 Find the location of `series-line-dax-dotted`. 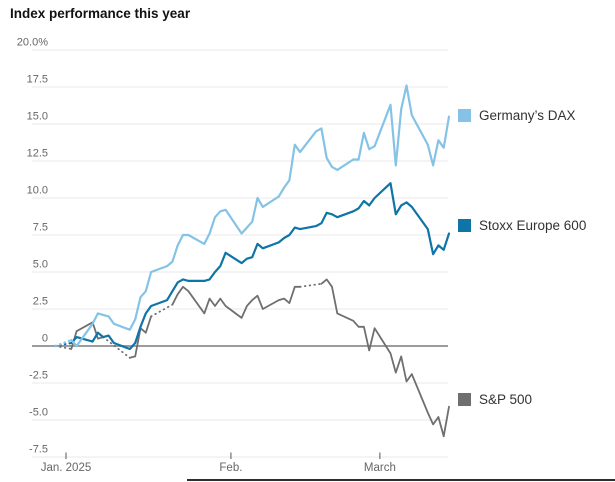

series-line-dax-dotted is located at coordinates (63, 343).